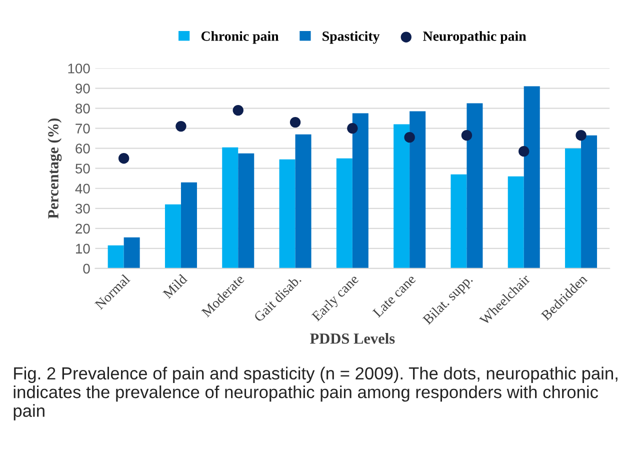 This screenshot has height=455, width=635. I want to click on y-tick-label: 10, so click(83, 249).